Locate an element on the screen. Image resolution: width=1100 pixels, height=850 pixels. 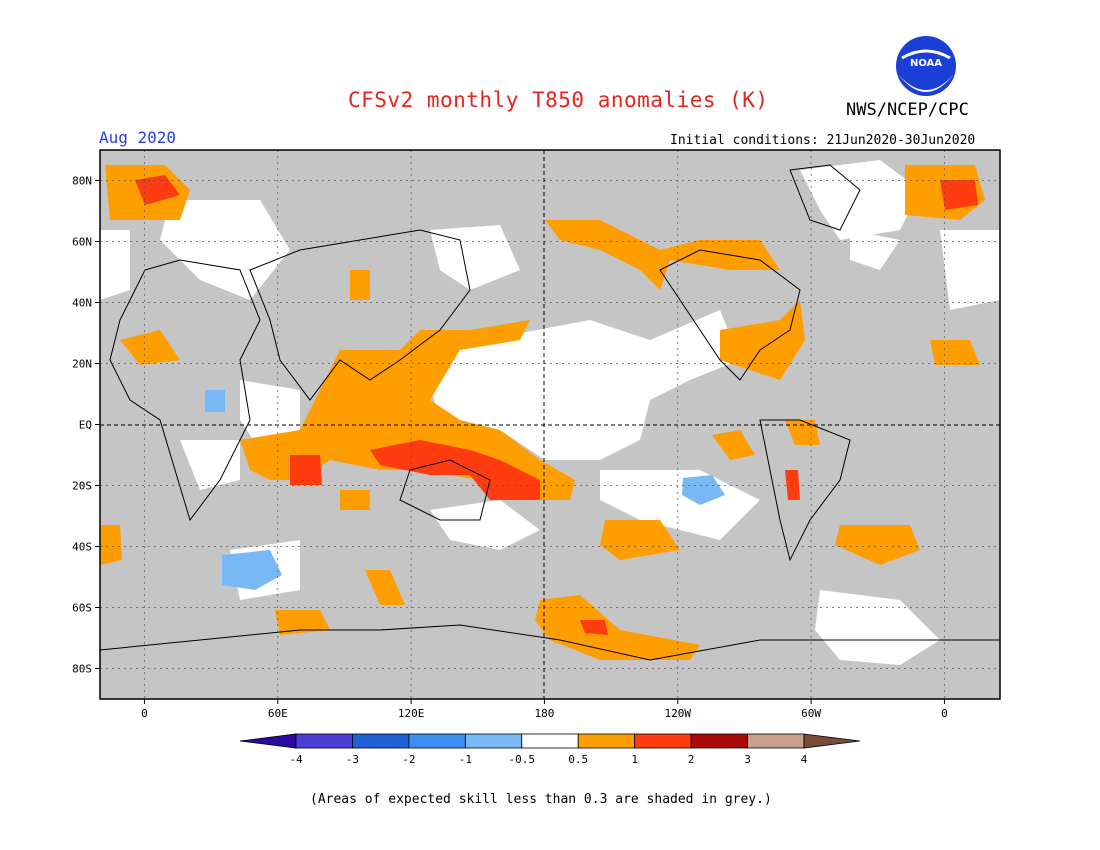
colorbar-min-triangle is located at coordinates (268, 741).